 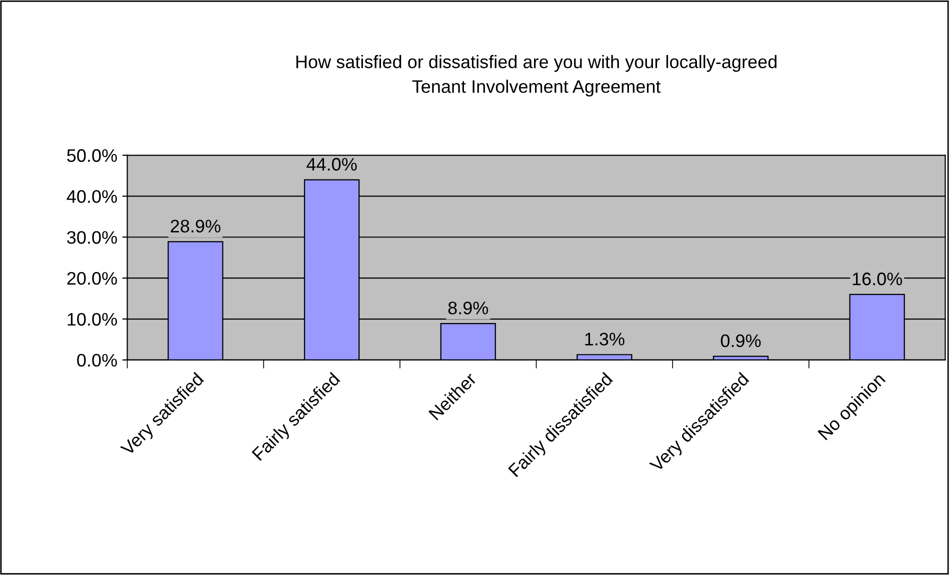 What do you see at coordinates (92, 155) in the screenshot?
I see `y-tick-label: 50.0%` at bounding box center [92, 155].